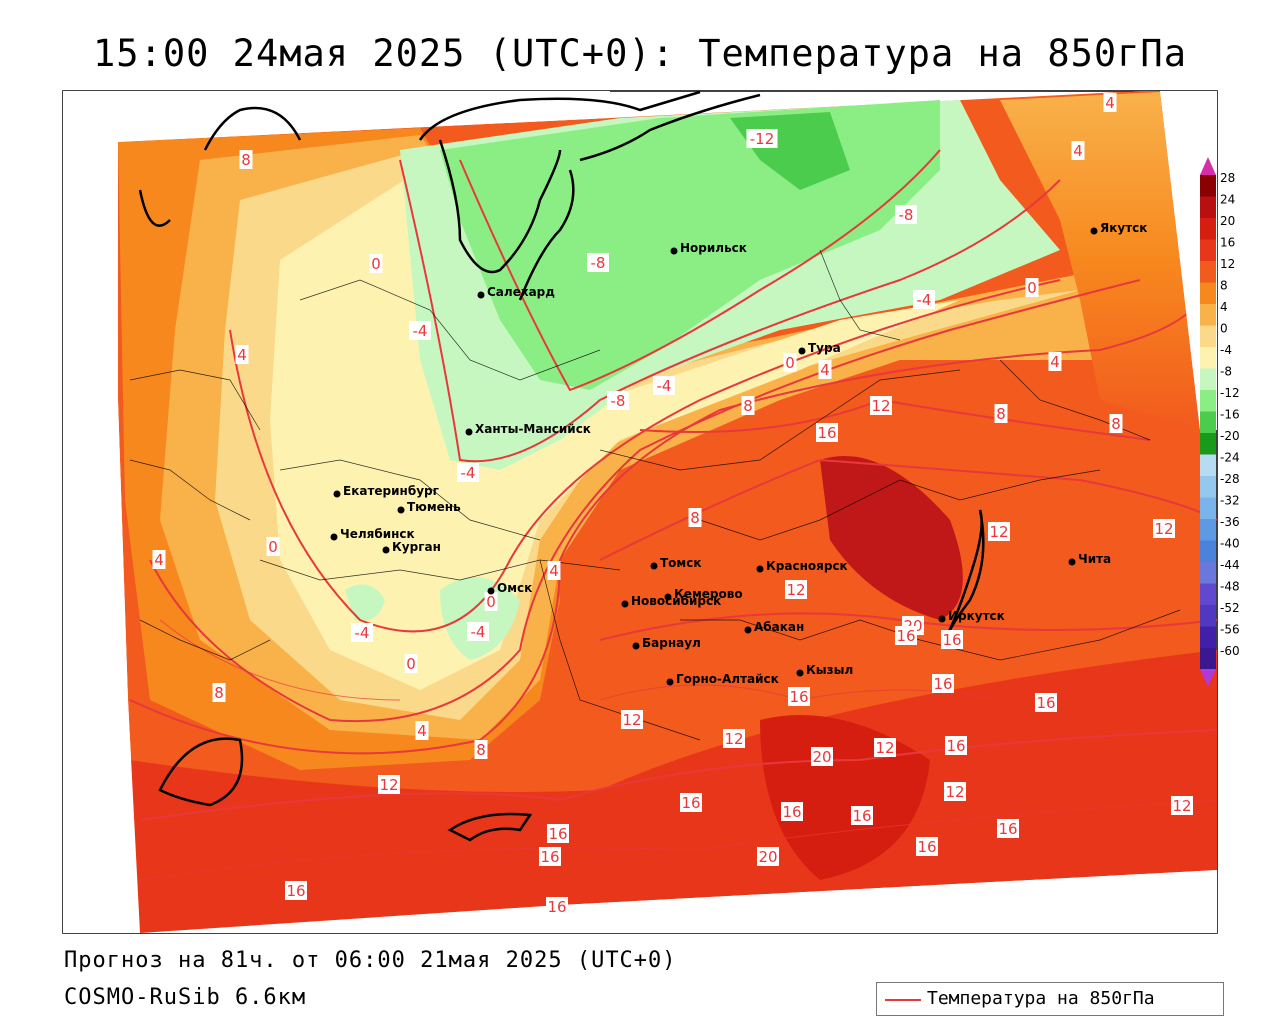  What do you see at coordinates (1230, 501) in the screenshot?
I see `colorbar-tick-label: -32` at bounding box center [1230, 501].